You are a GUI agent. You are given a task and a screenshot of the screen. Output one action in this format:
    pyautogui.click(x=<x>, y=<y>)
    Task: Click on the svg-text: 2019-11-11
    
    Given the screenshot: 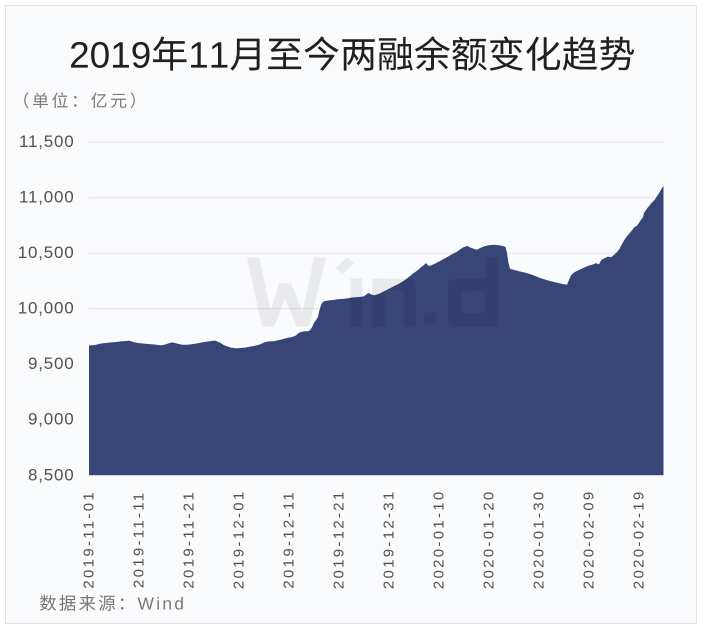 What is the action you would take?
    pyautogui.click(x=139, y=540)
    